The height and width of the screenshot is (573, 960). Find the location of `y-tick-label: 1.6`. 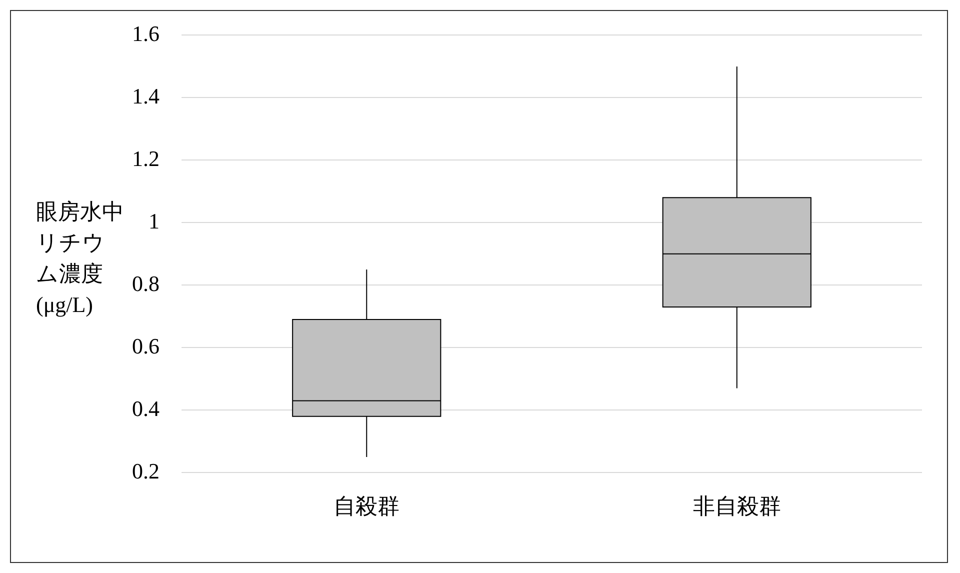

y-tick-label: 1.6 is located at coordinates (146, 33).